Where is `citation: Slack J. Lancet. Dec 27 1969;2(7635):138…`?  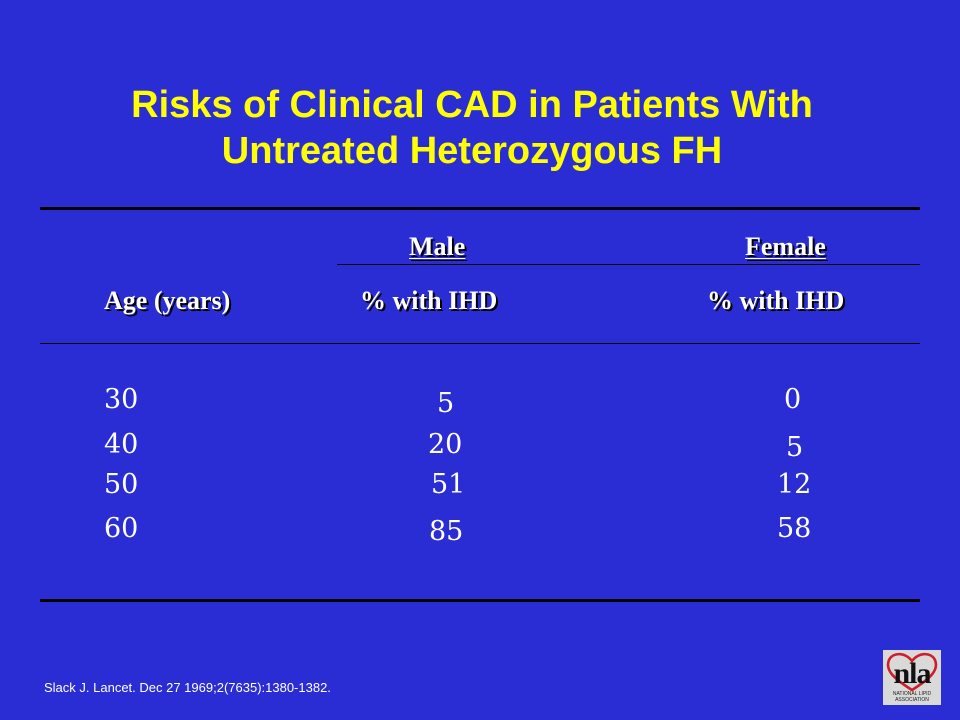 citation: Slack J. Lancet. Dec 27 1969;2(7635):138… is located at coordinates (187, 687).